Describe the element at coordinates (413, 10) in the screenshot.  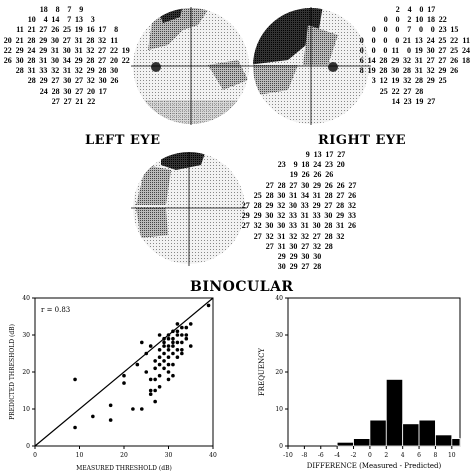
I see `grid-row: 2 4 0 17` at that location.